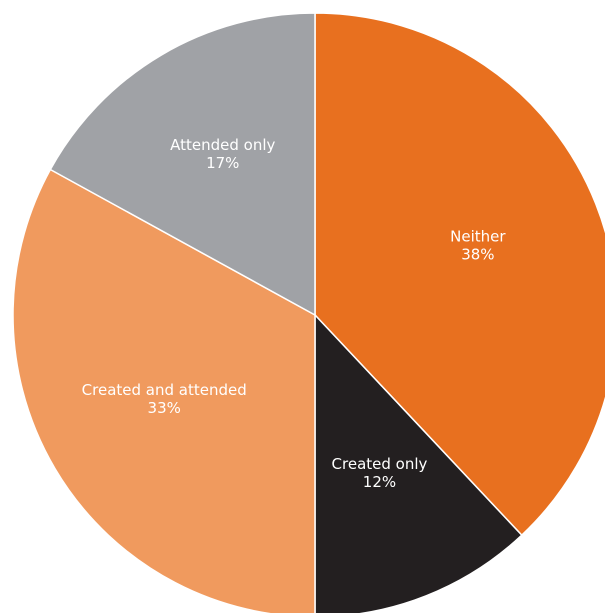 The image size is (605, 613). I want to click on slice-label-name: Created and attended, so click(164, 390).